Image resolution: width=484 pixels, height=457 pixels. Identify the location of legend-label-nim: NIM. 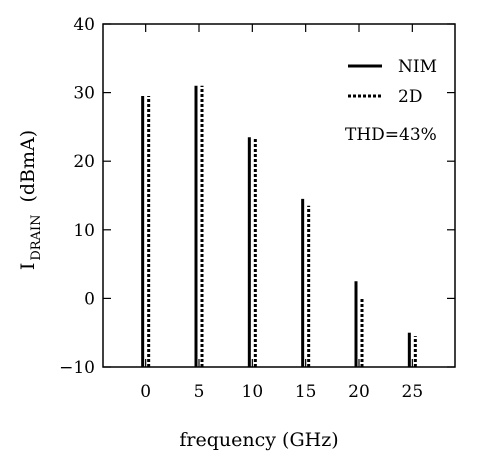
(417, 67).